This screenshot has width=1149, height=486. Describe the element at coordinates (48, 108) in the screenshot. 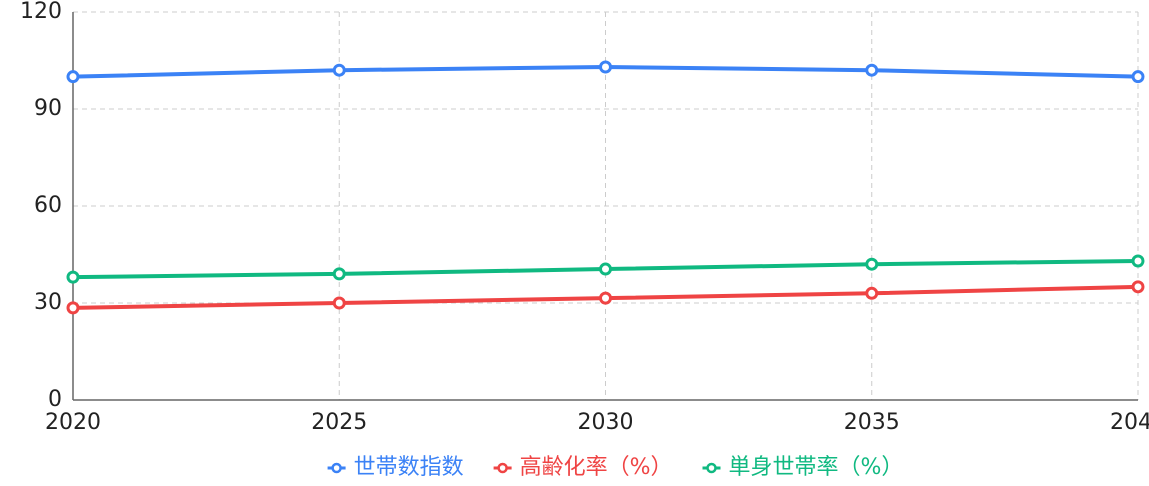

I see `y-tick-label: 90` at that location.